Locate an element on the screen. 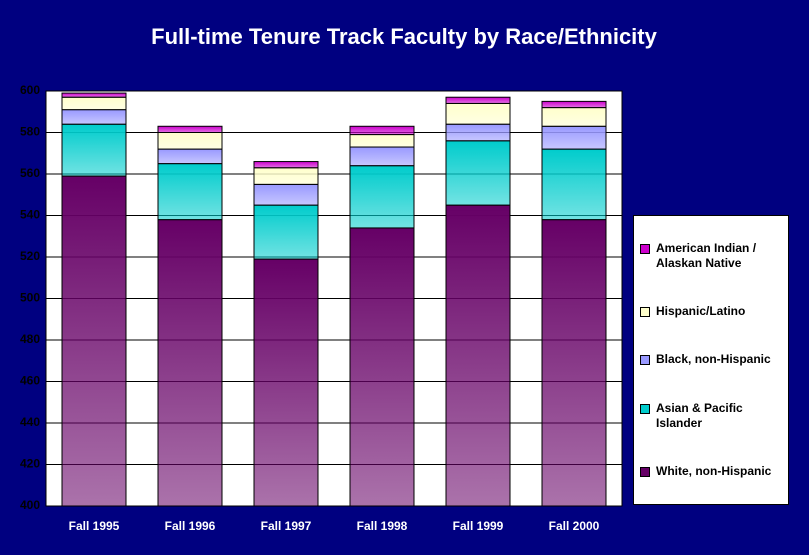 This screenshot has width=809, height=555. legend-item: Black, non-Hispanic is located at coordinates (711, 359).